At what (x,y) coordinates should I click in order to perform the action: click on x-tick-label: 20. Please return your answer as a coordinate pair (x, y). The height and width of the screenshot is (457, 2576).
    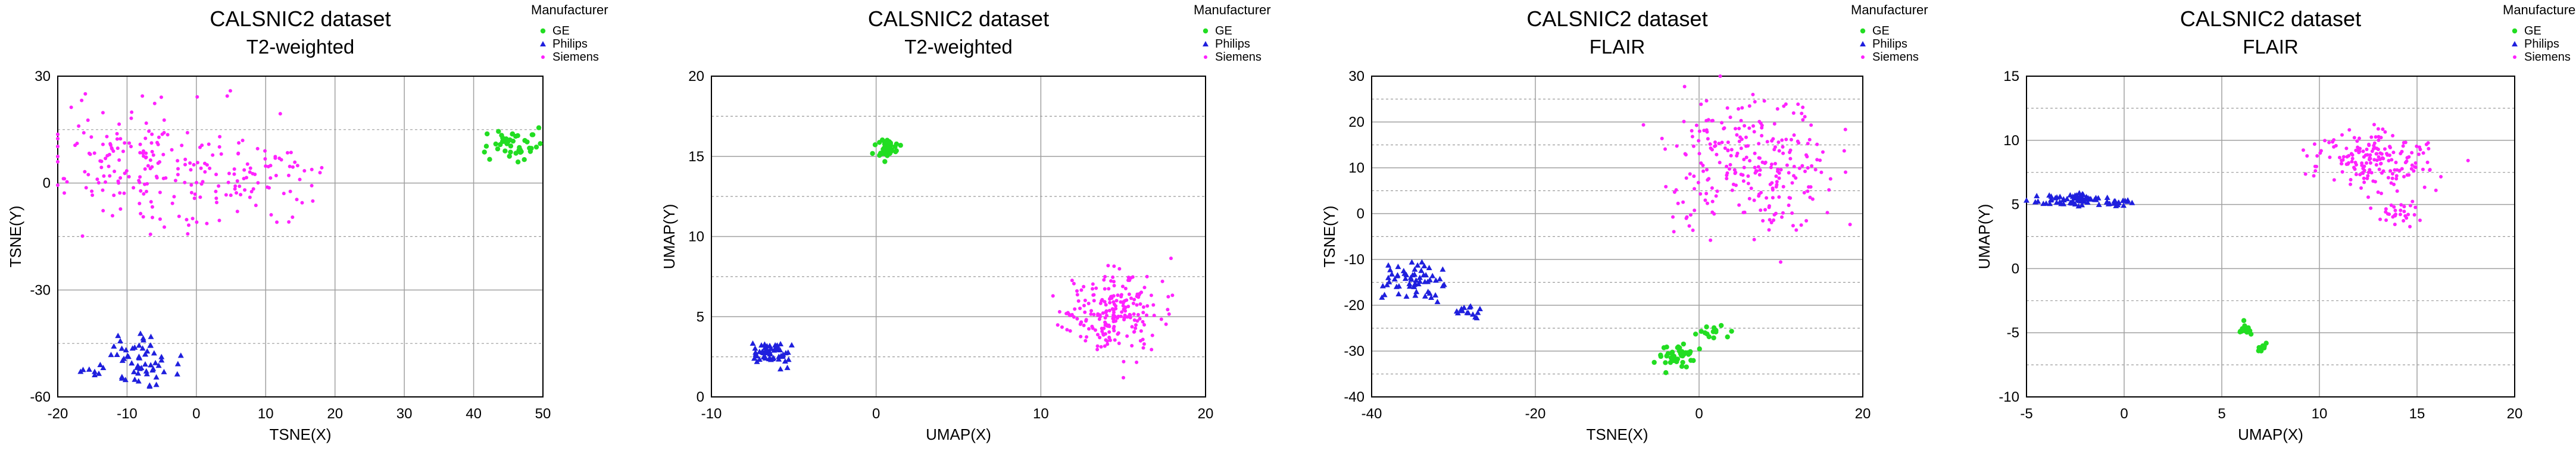
    Looking at the image, I should click on (1863, 414).